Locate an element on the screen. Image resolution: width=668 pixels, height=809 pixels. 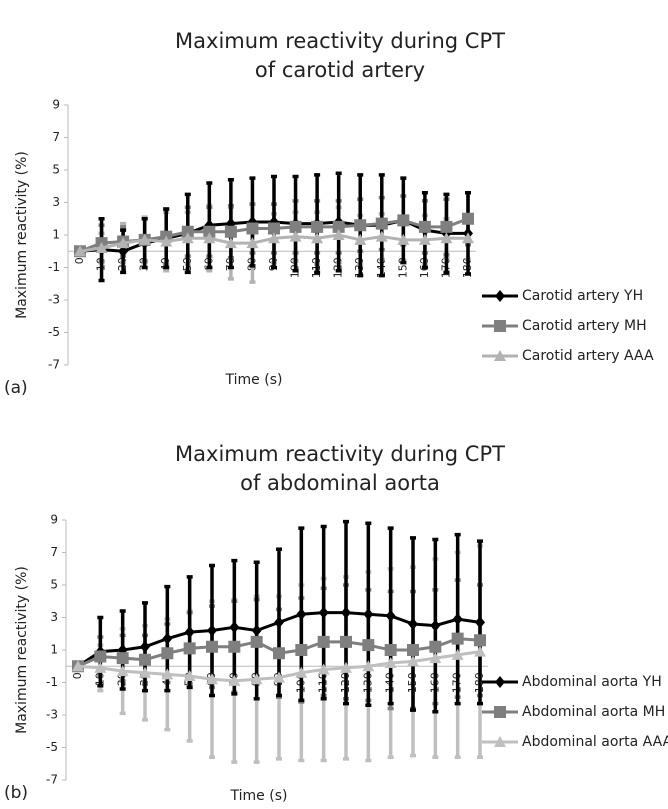
y-tick-label: -5 is located at coordinates (54, 332).